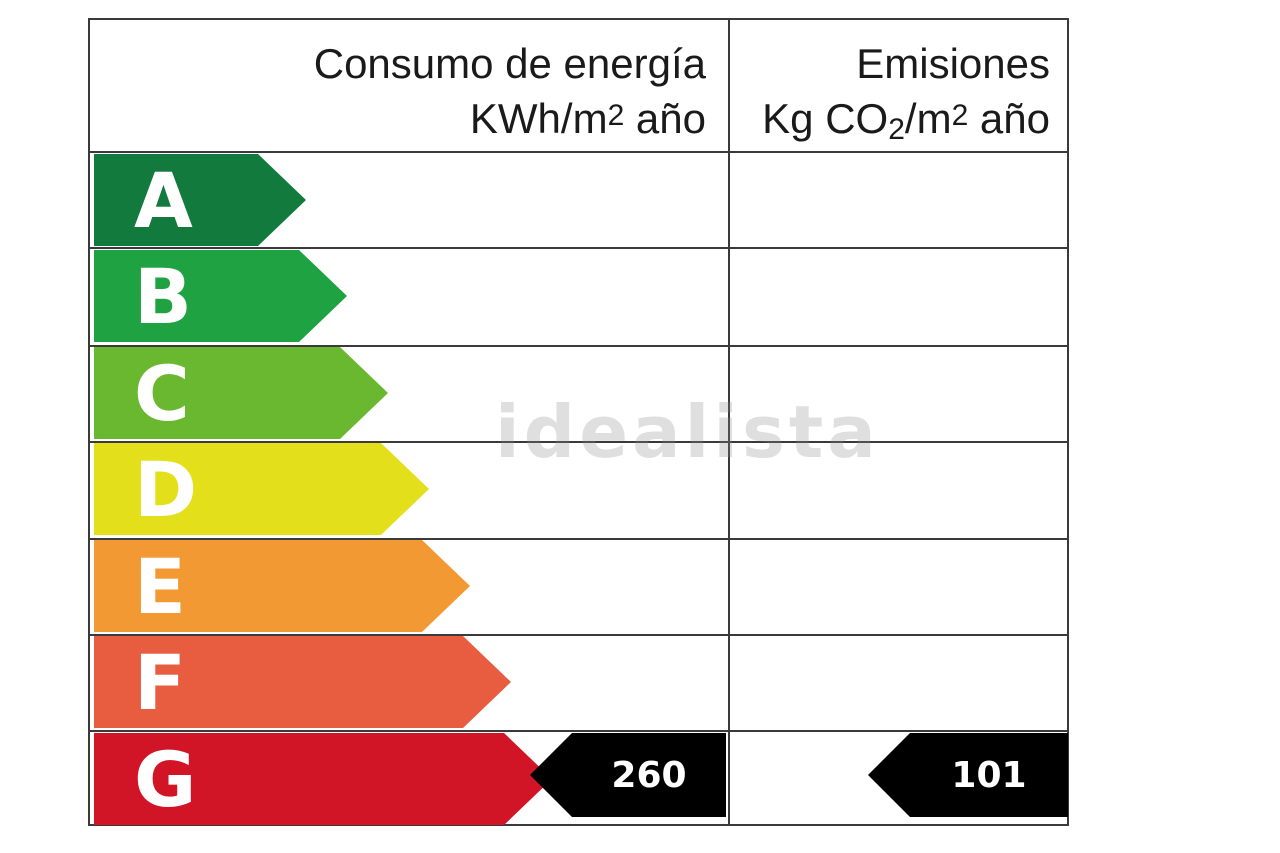  Describe the element at coordinates (587, 118) in the screenshot. I see `energy-unit: KWh/m2 año` at that location.